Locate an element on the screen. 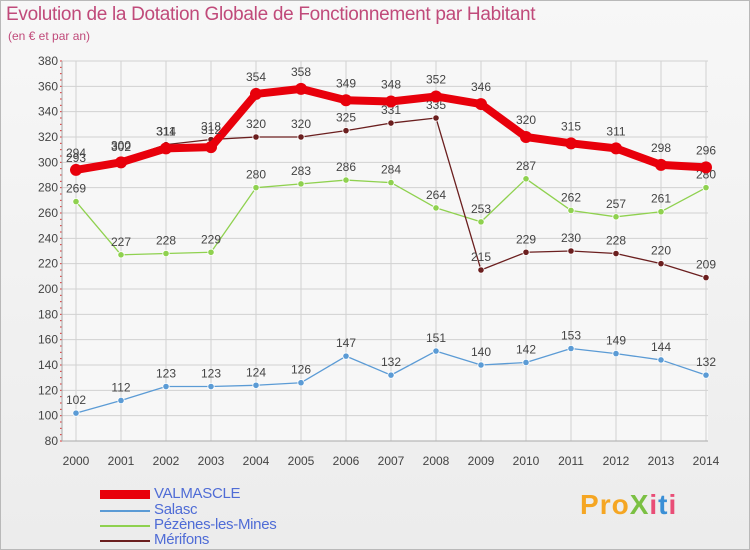 The width and height of the screenshot is (750, 550). y-tick-label: 140 is located at coordinates (48, 365).